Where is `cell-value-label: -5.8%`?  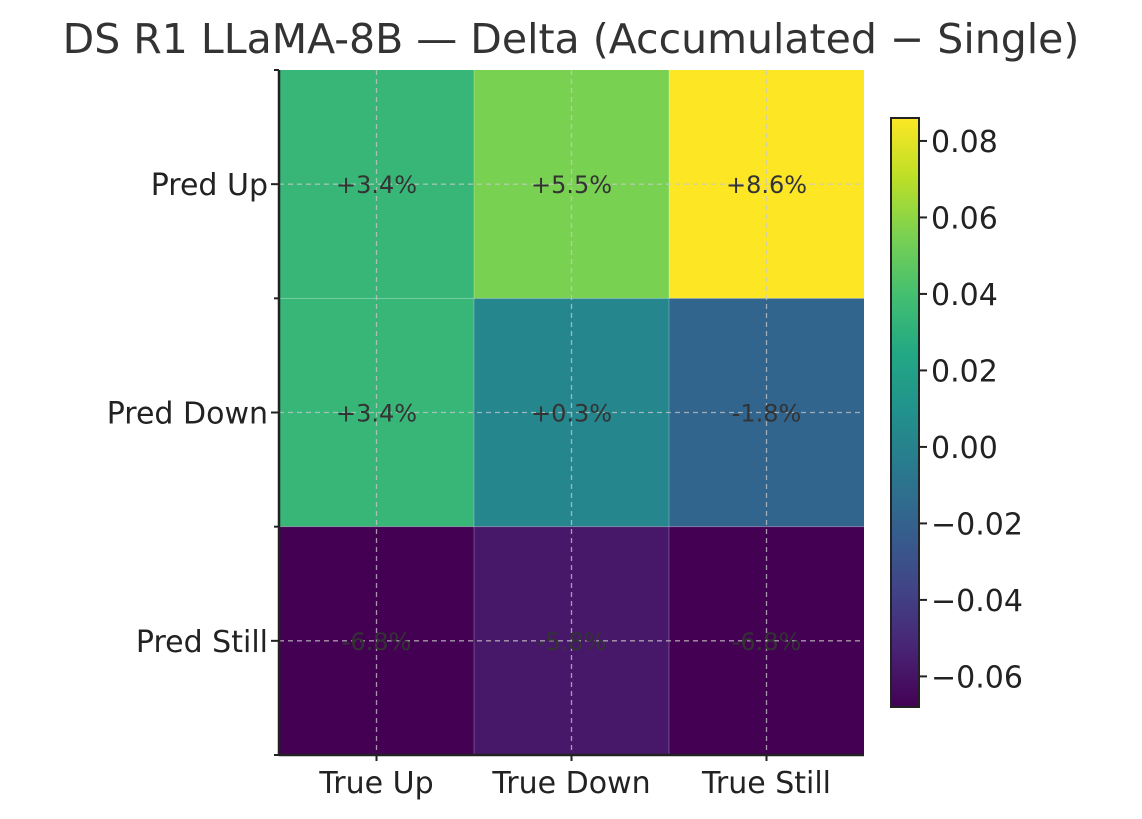
cell-value-label: -5.8% is located at coordinates (572, 642).